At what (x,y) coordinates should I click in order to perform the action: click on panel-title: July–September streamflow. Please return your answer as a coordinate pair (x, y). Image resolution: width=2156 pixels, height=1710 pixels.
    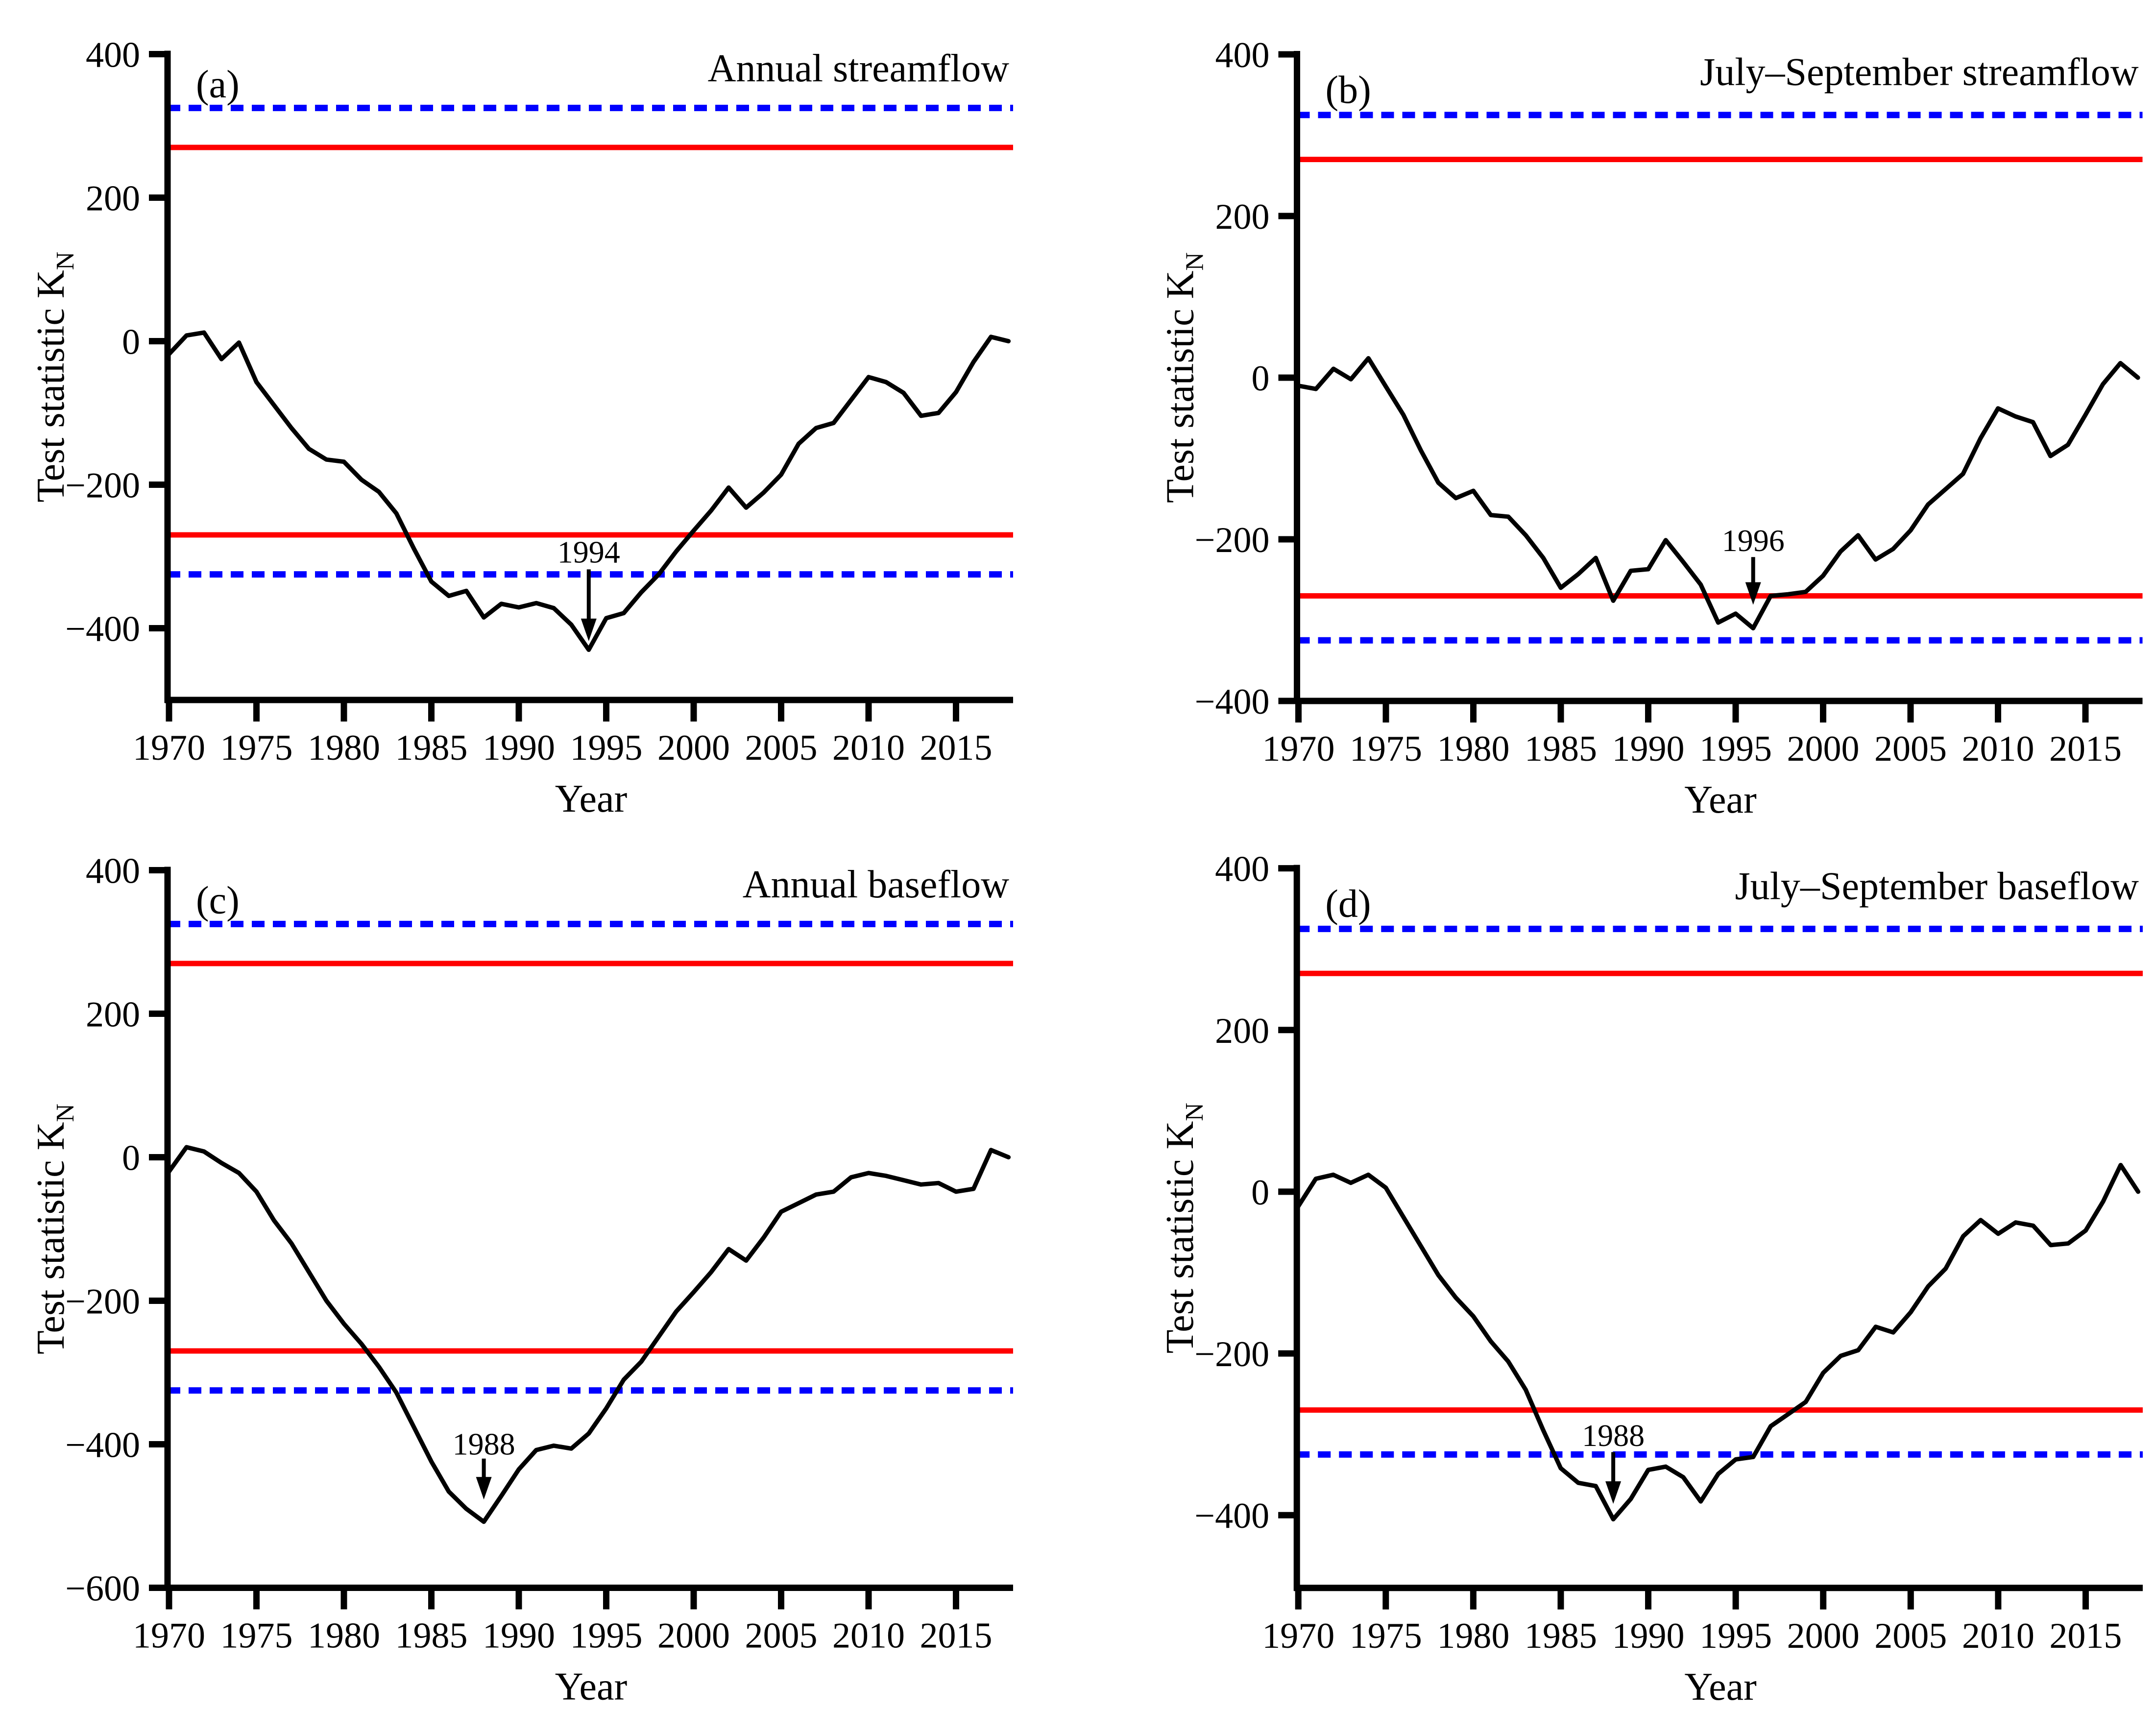
    Looking at the image, I should click on (1919, 73).